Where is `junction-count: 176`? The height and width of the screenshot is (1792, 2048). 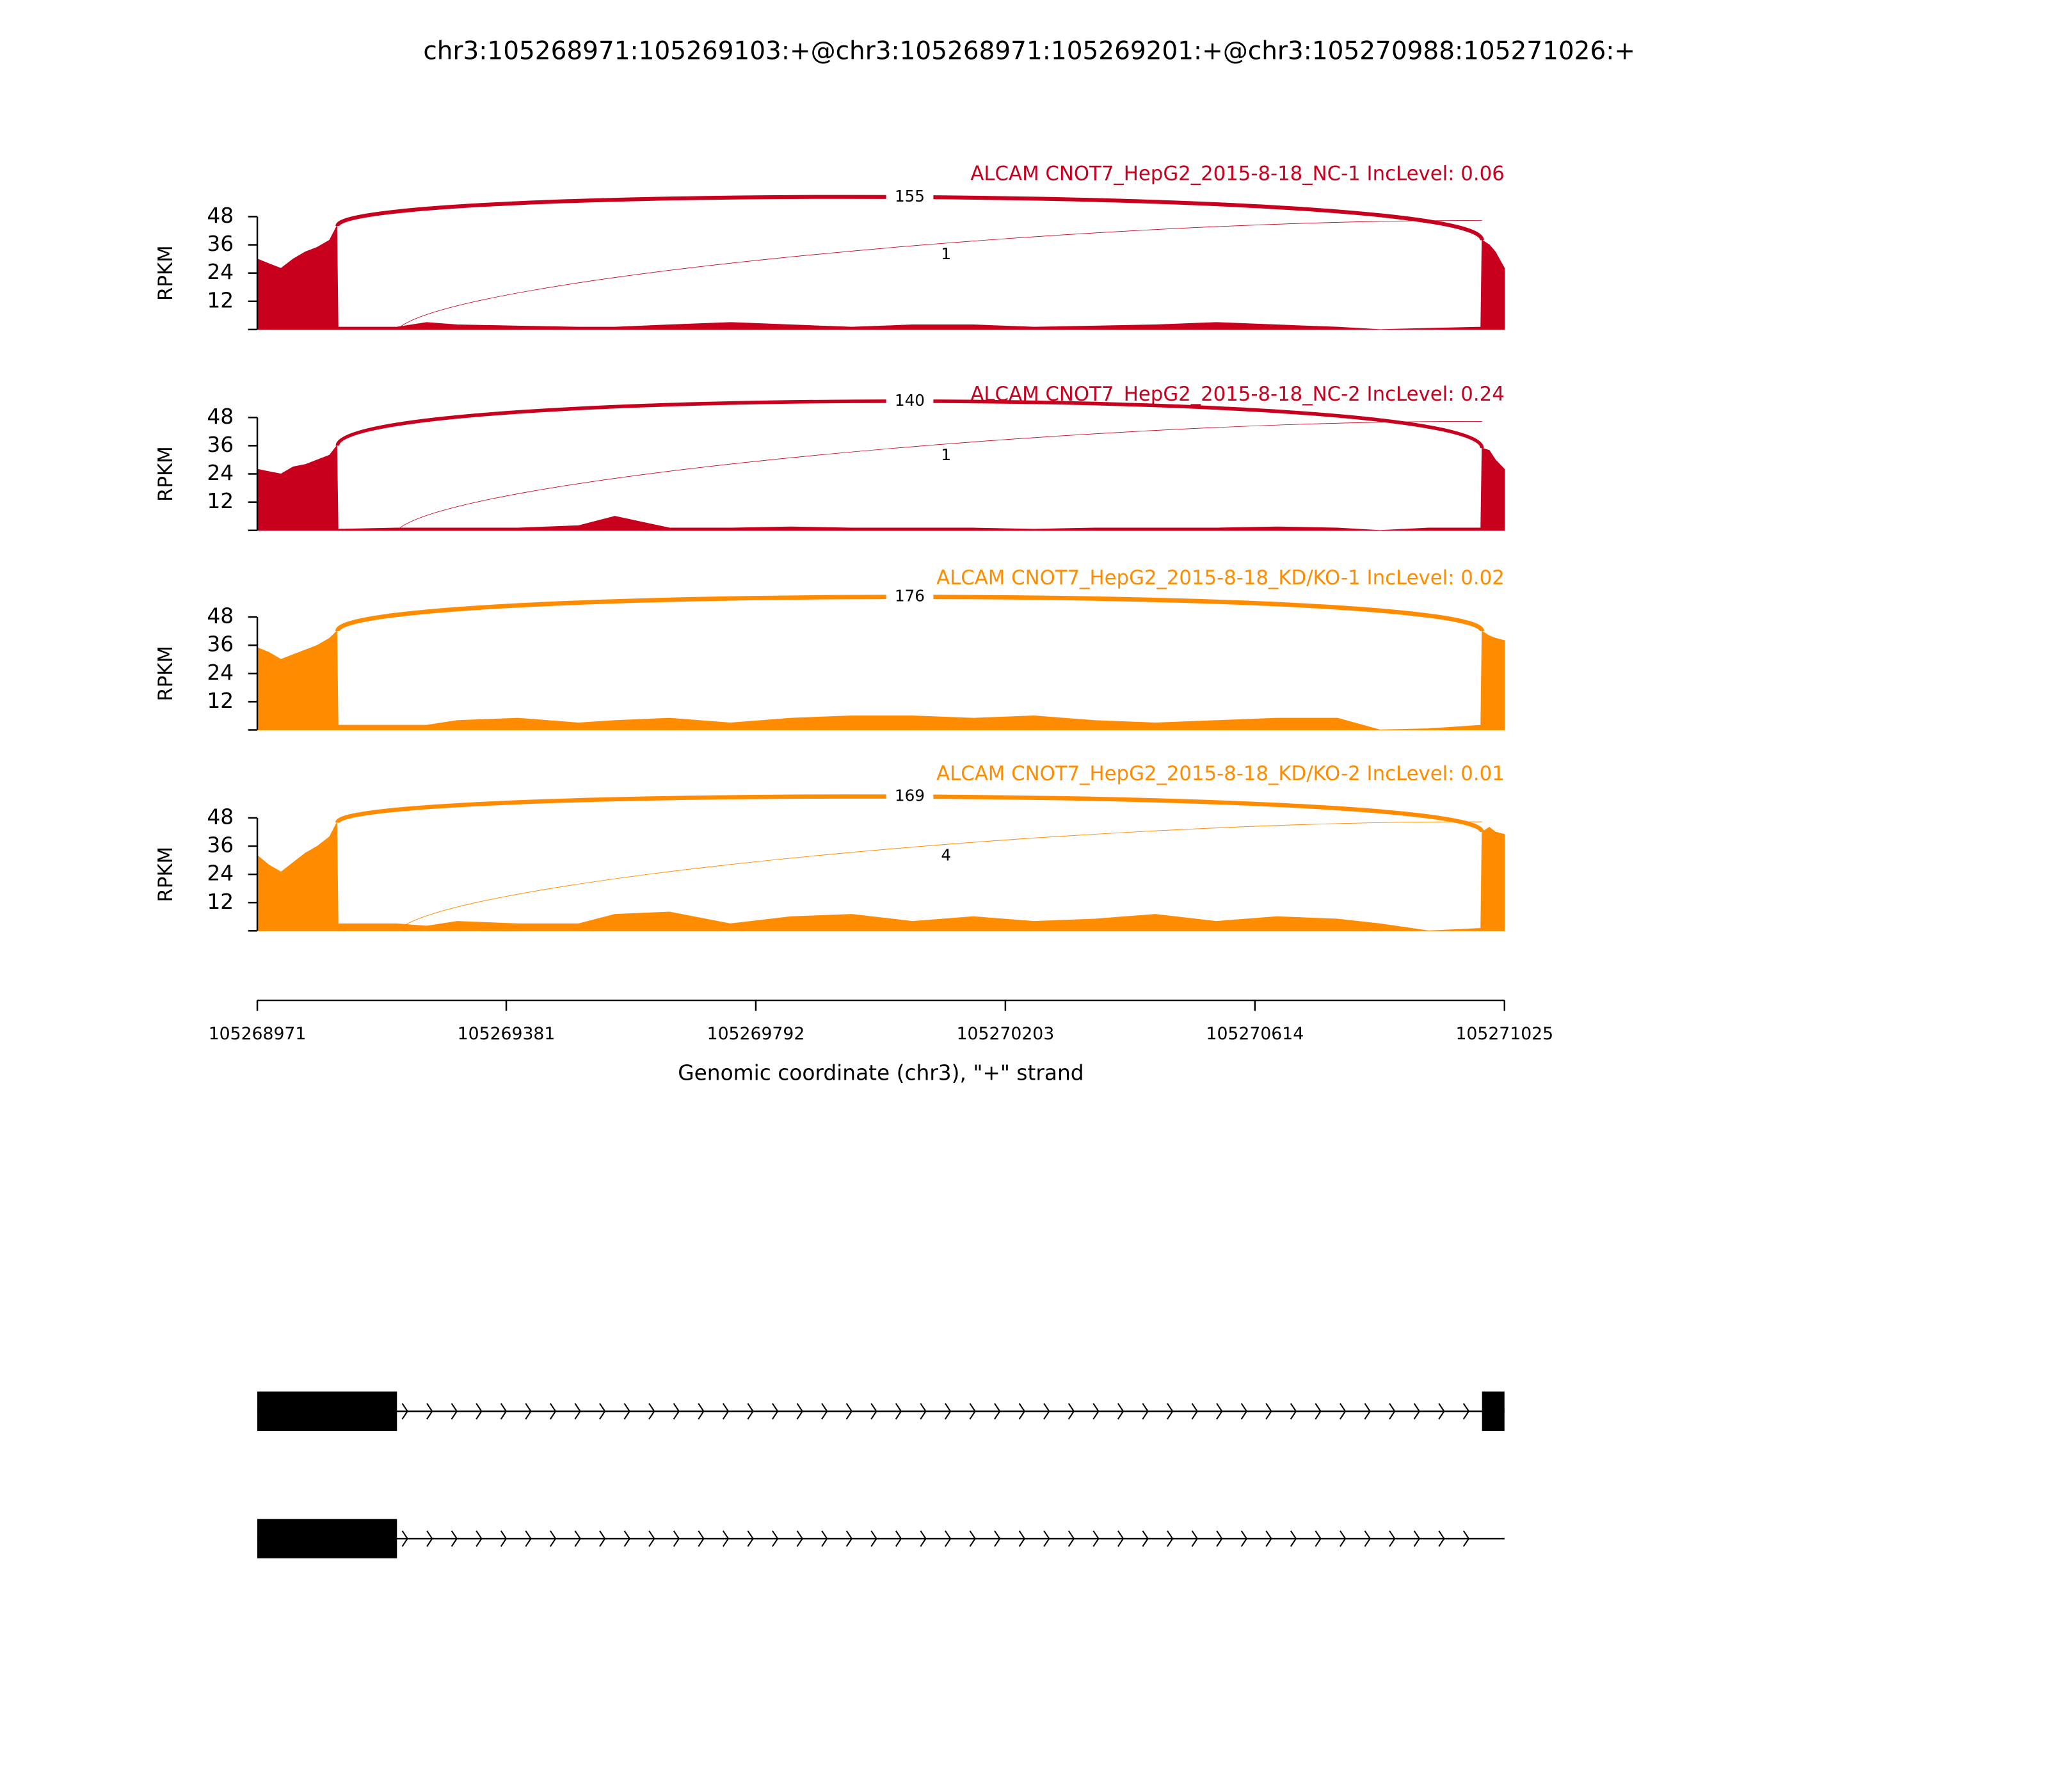 junction-count: 176 is located at coordinates (910, 596).